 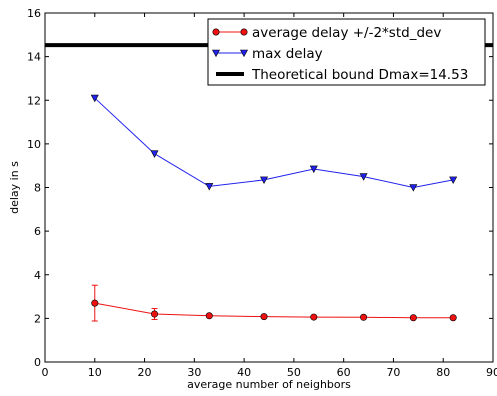 What do you see at coordinates (443, 372) in the screenshot?
I see `x-tick-label: 80` at bounding box center [443, 372].